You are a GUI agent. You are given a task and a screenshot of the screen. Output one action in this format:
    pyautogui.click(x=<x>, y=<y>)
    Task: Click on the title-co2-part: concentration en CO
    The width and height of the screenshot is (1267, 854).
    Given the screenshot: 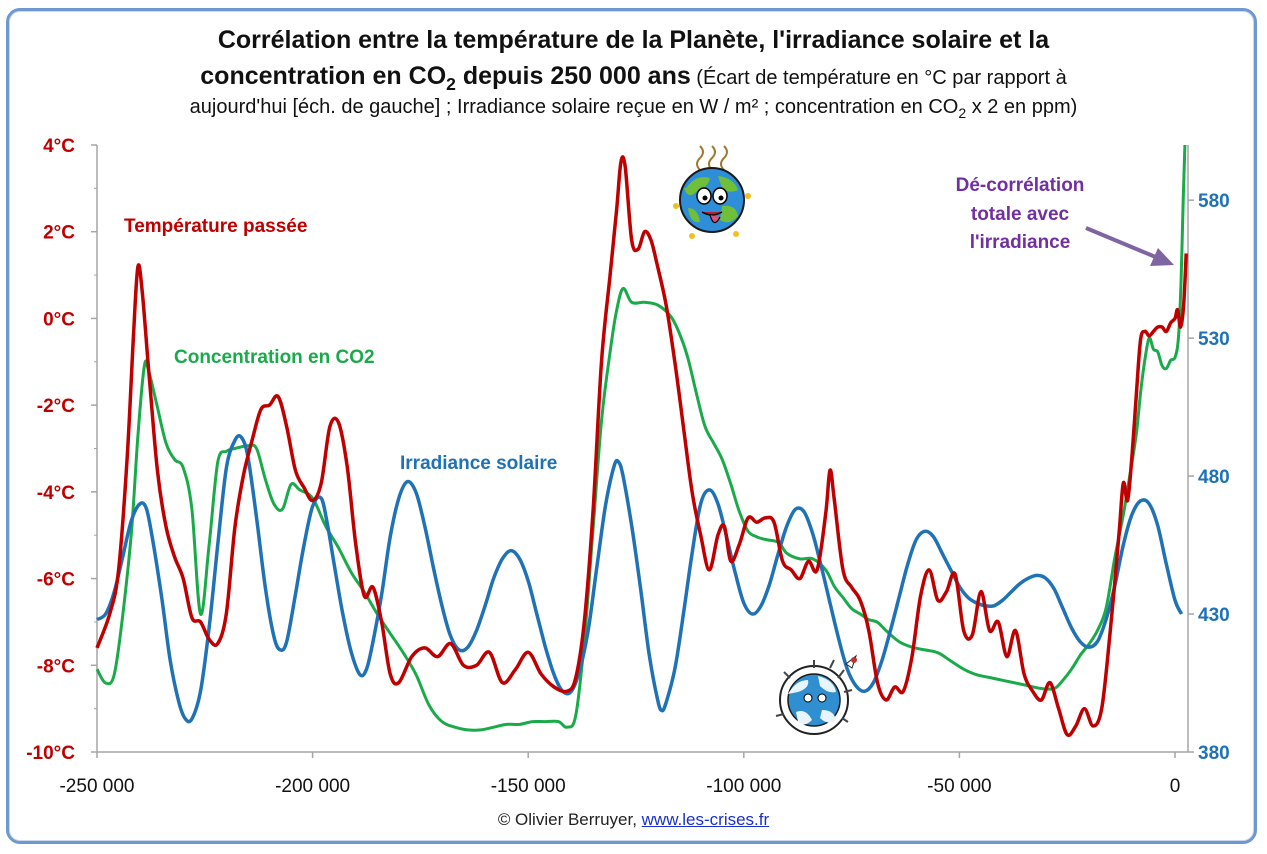 What is the action you would take?
    pyautogui.click(x=323, y=76)
    